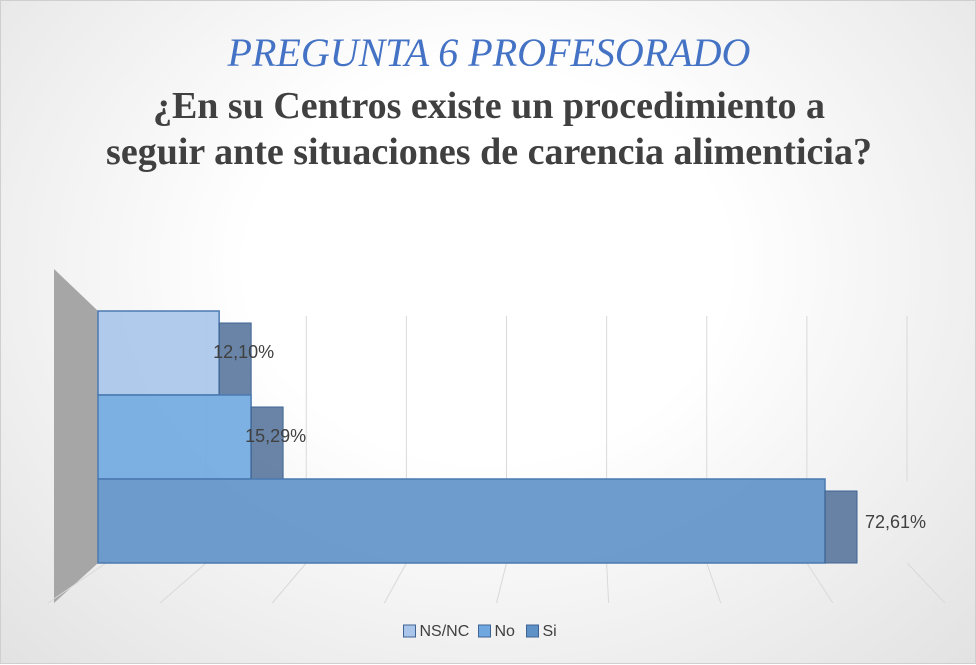 Image resolution: width=976 pixels, height=665 pixels. What do you see at coordinates (550, 631) in the screenshot?
I see `legend-label: Si` at bounding box center [550, 631].